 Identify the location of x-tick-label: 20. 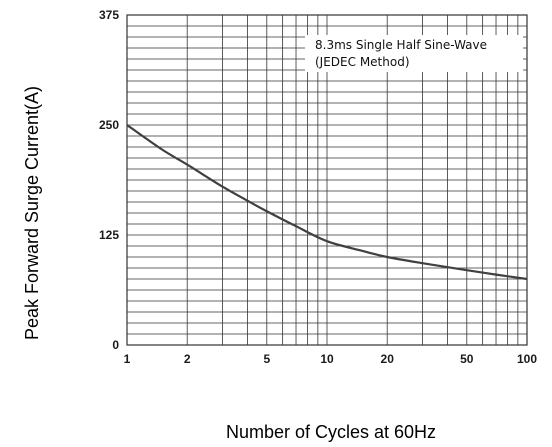
(388, 359).